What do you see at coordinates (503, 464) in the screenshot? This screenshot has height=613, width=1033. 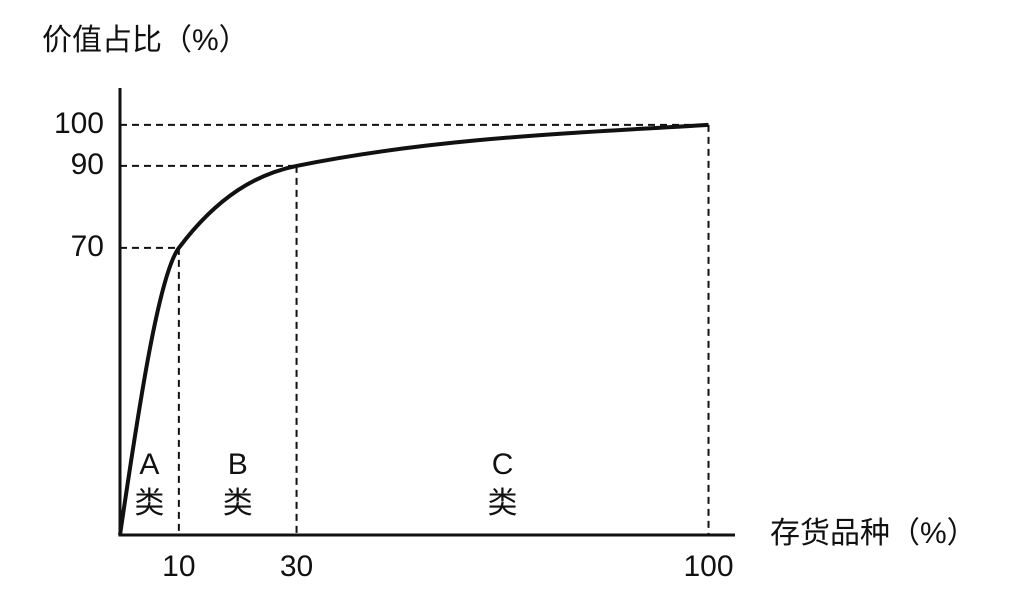 I see `region-letter: C` at bounding box center [503, 464].